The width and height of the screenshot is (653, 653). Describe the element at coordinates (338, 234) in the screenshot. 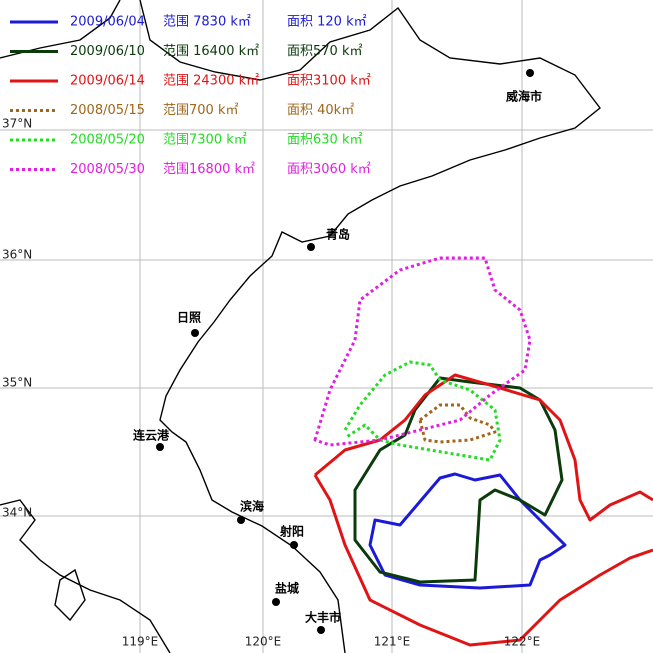

I see `city-label: 青岛` at that location.